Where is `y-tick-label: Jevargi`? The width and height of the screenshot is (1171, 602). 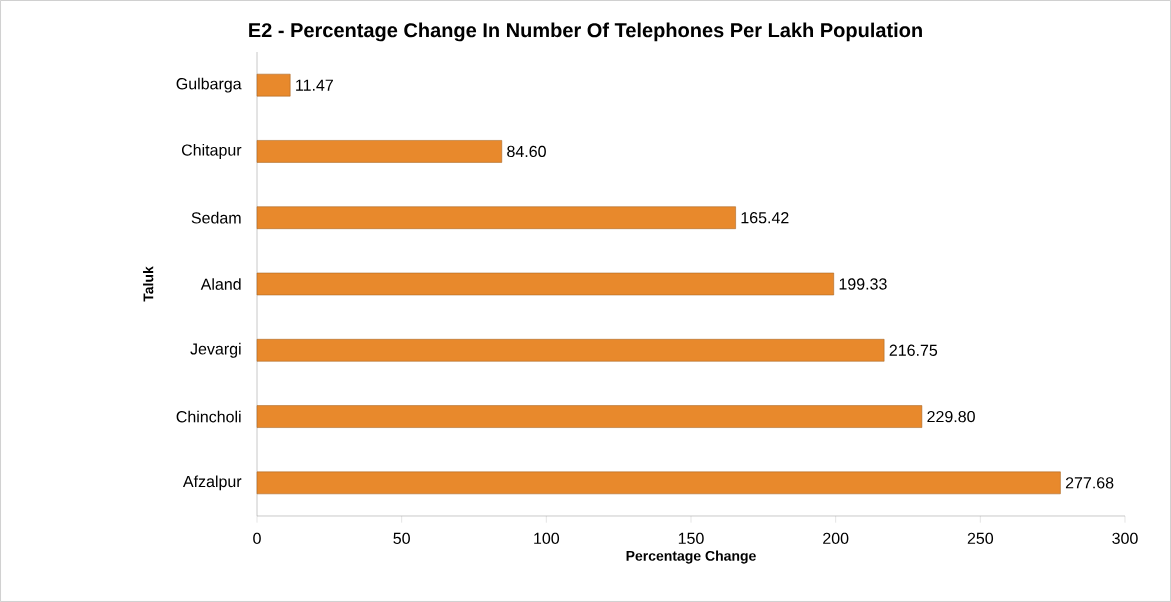
y-tick-label: Jevargi is located at coordinates (215, 350).